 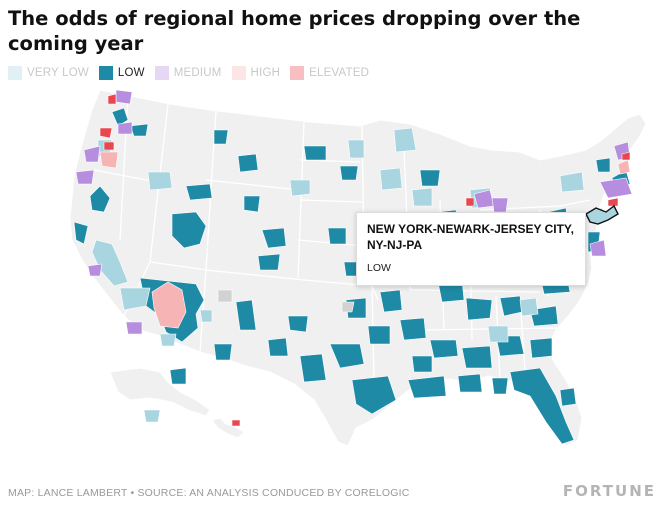 I want to click on legend-item-medium: MEDIUM, so click(x=188, y=73).